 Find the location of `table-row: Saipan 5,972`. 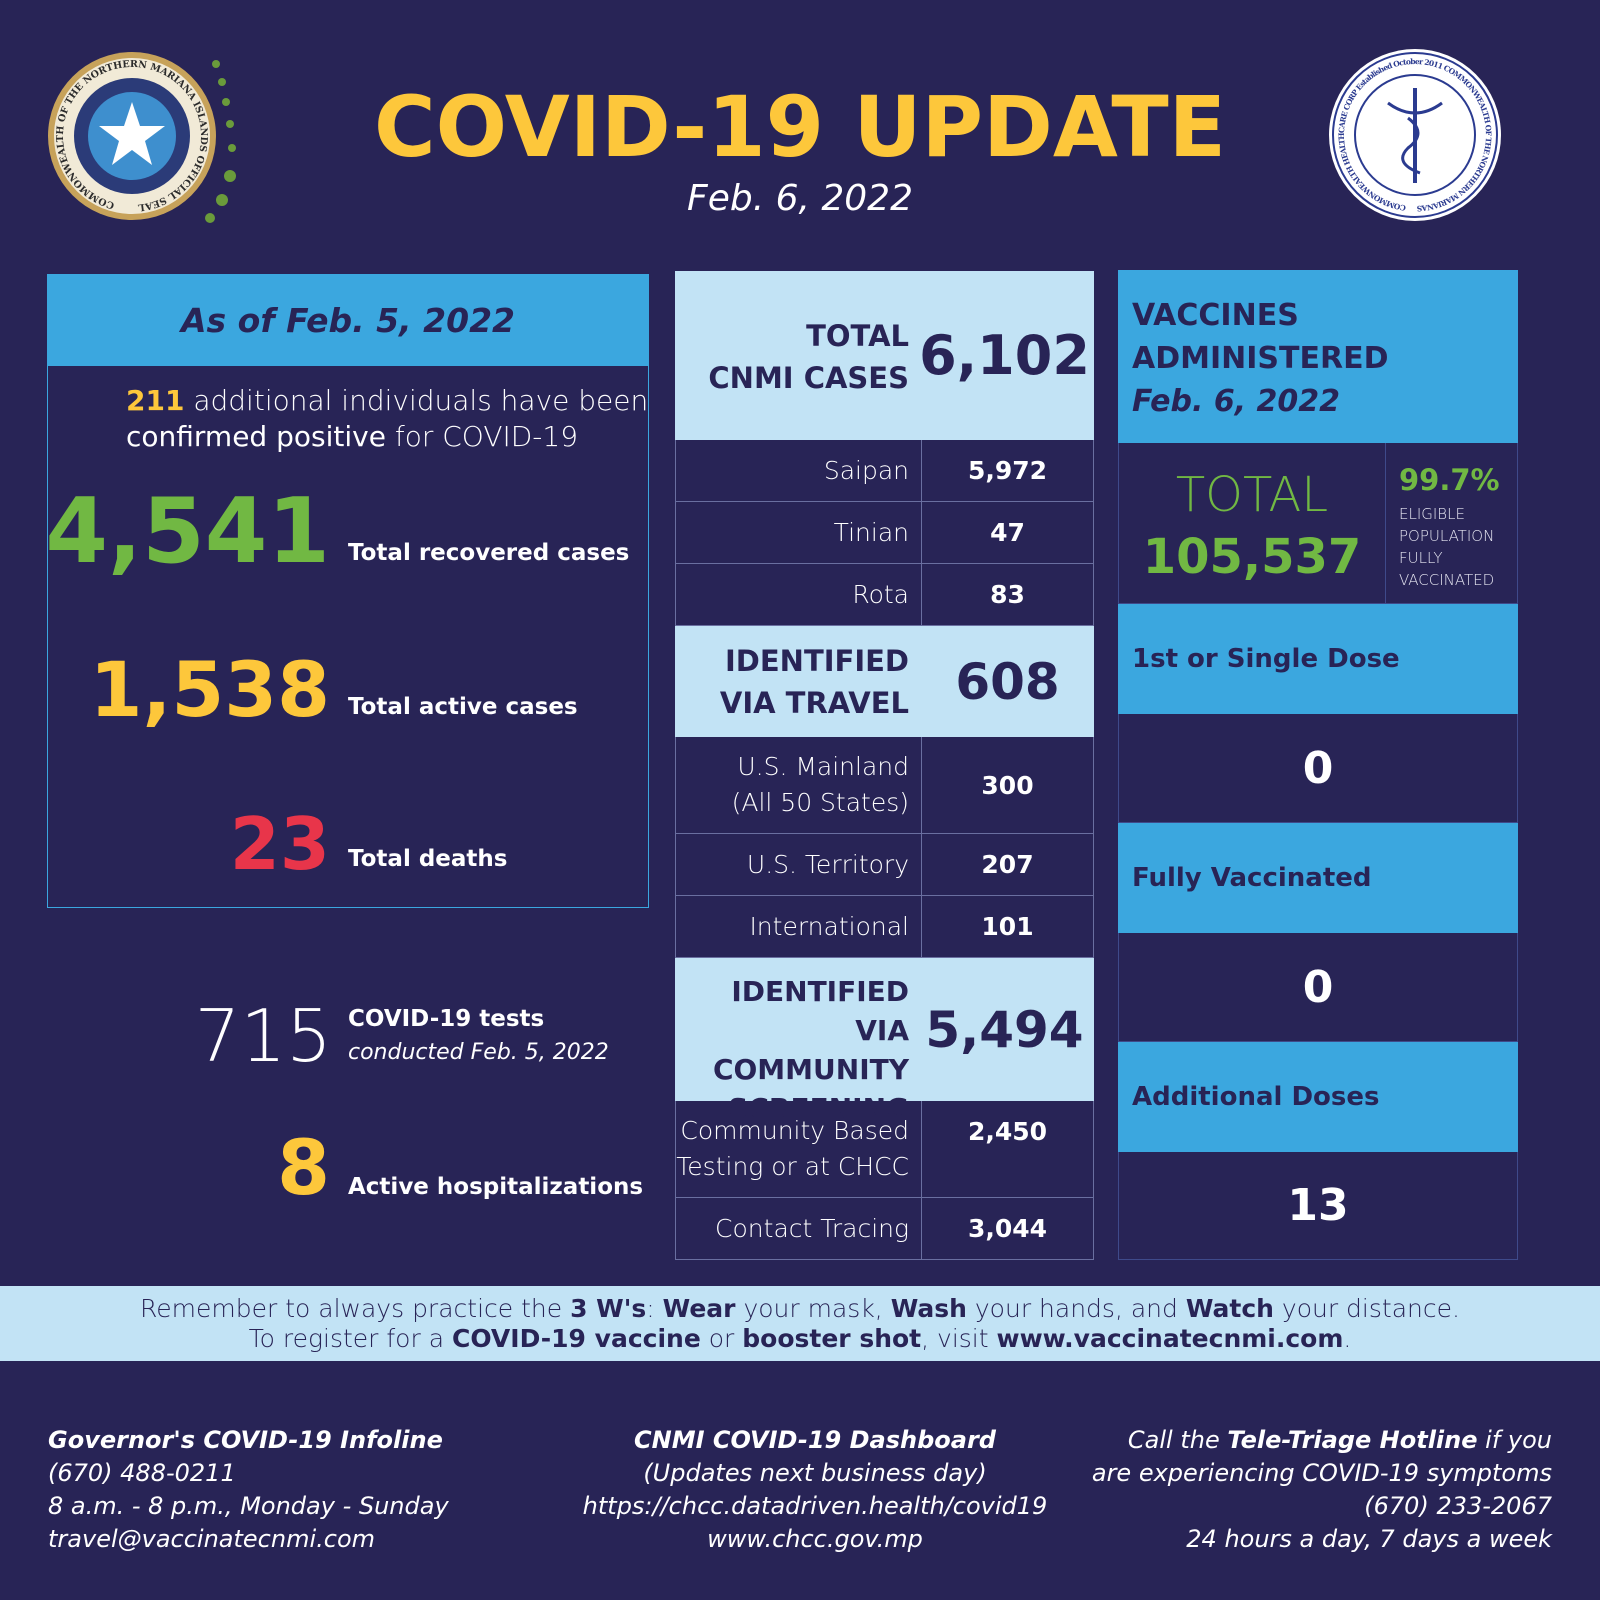

table-row: Saipan 5,972 is located at coordinates (884, 471).